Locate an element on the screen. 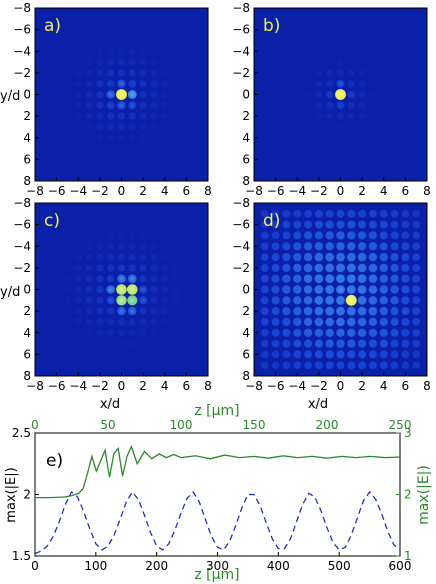 Image resolution: width=436 pixels, height=584 pixels. panel-c-y-ticks: −8 −6 −4 −2 0 2 4 6 8 is located at coordinates (26, 289).